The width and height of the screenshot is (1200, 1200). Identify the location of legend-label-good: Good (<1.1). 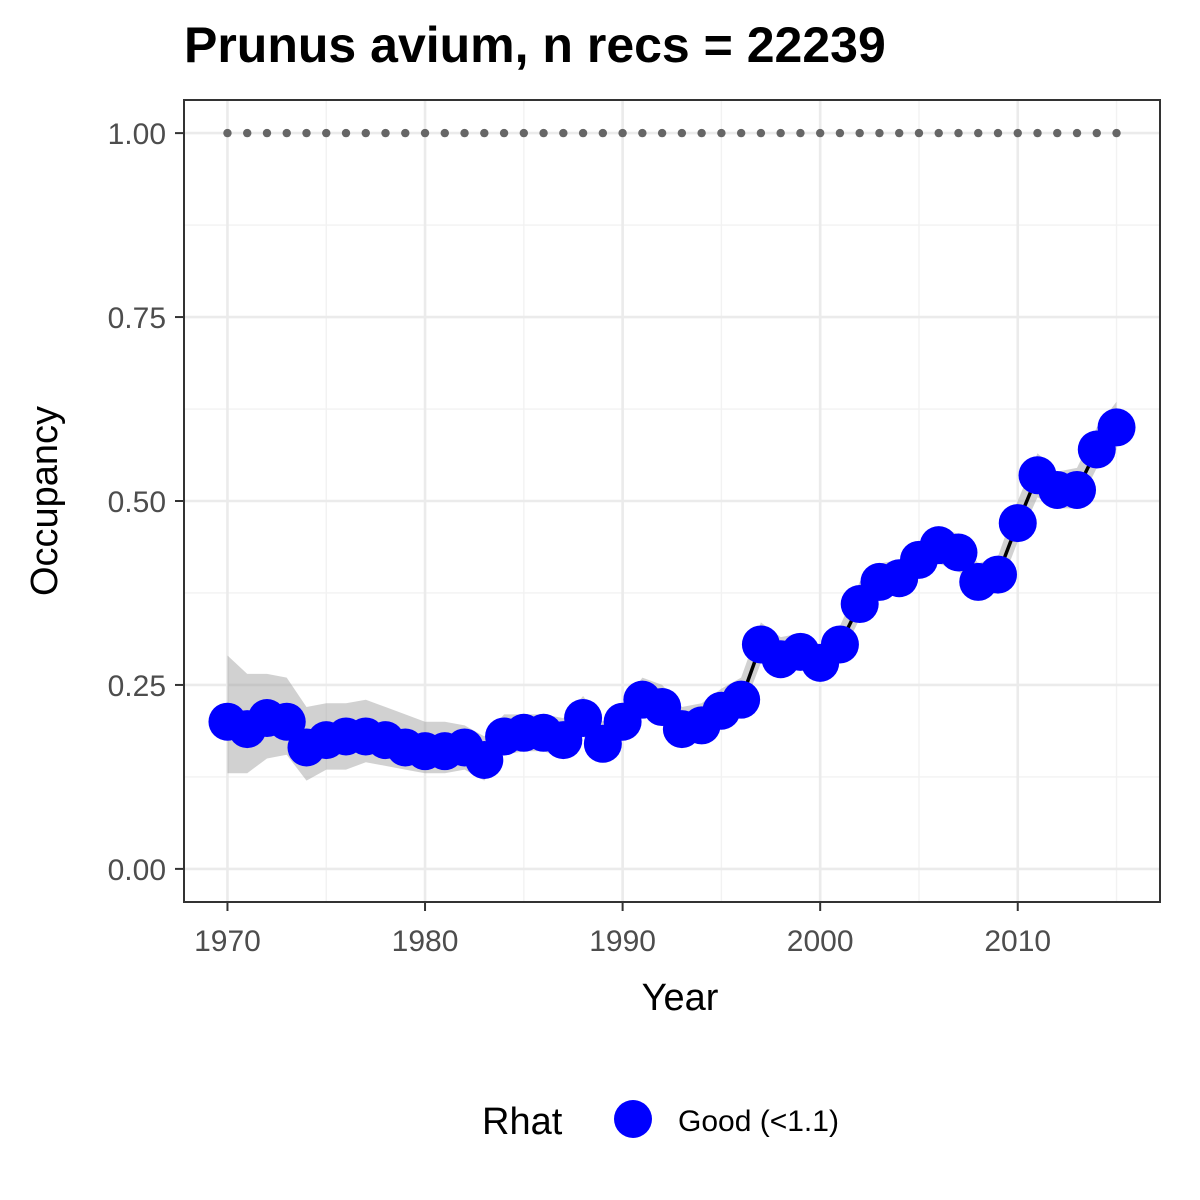
(758, 1121).